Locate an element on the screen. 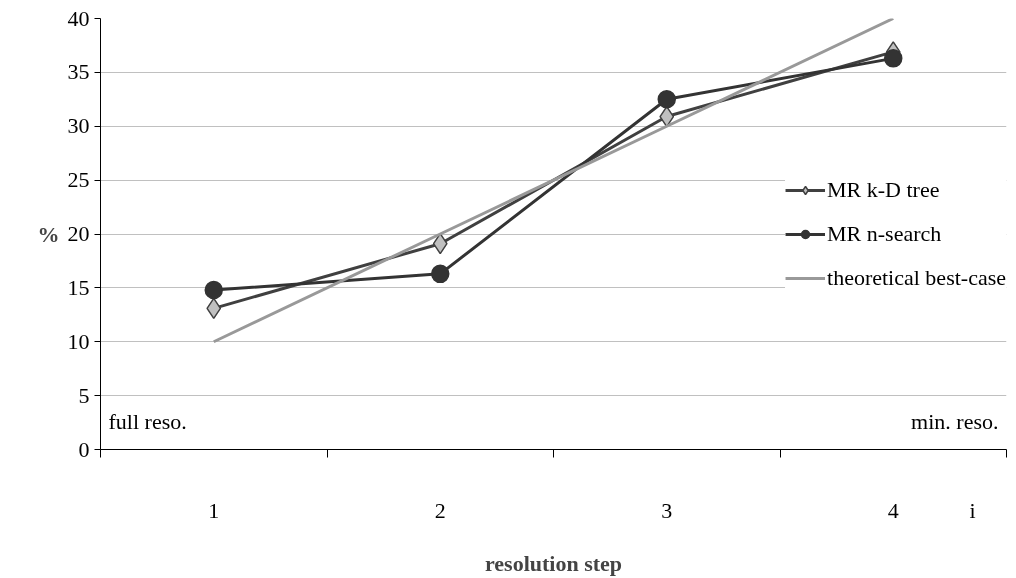 Image resolution: width=1016 pixels, height=578 pixels. legend-label: theoretical best-case is located at coordinates (916, 277).